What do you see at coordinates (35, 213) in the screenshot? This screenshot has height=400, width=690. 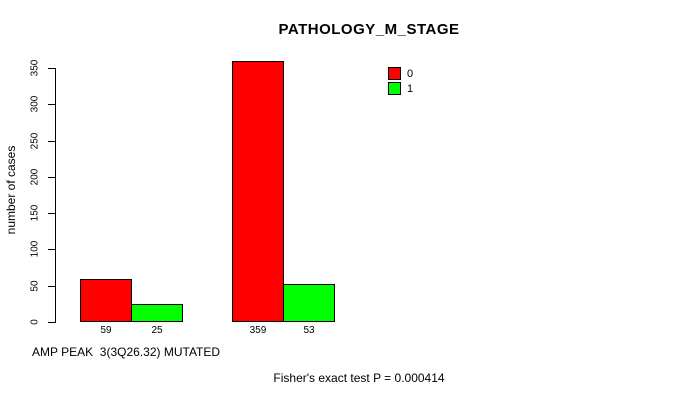 I see `y-tick-label: 150` at bounding box center [35, 213].